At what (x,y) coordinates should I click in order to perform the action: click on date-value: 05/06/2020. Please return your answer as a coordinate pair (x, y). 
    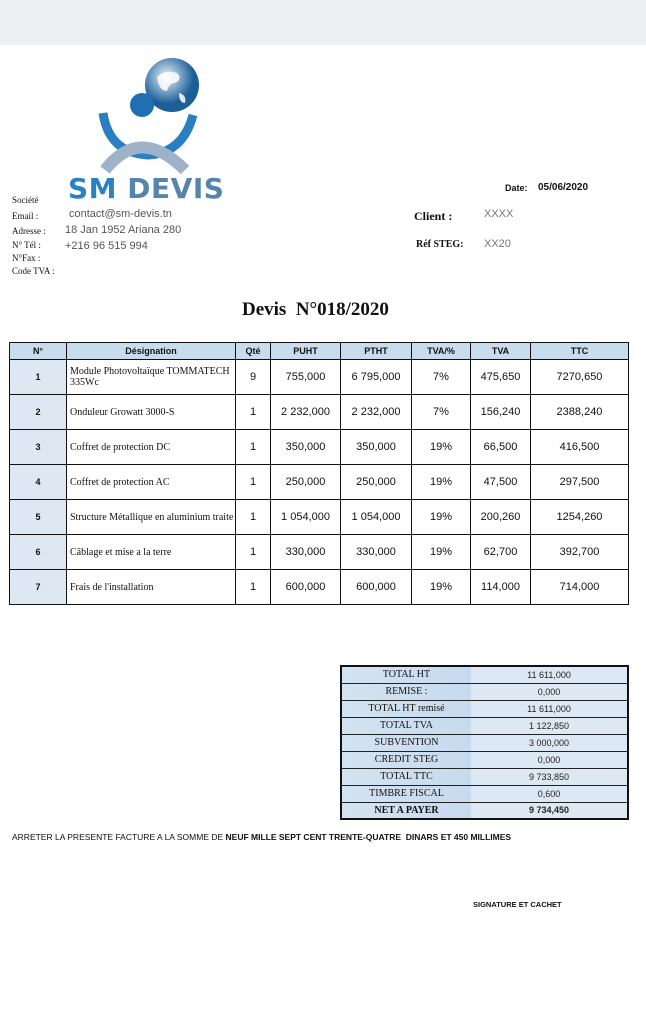
    Looking at the image, I should click on (563, 187).